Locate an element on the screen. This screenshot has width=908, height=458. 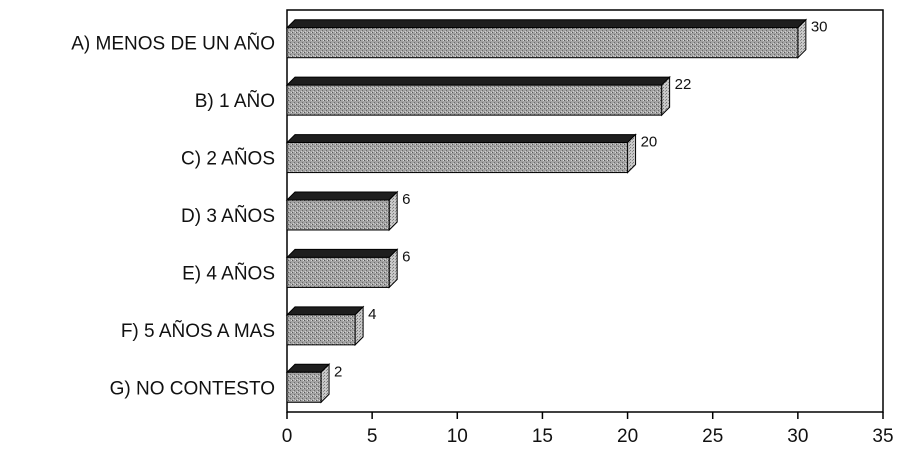
data-label-4: 6 is located at coordinates (406, 256).